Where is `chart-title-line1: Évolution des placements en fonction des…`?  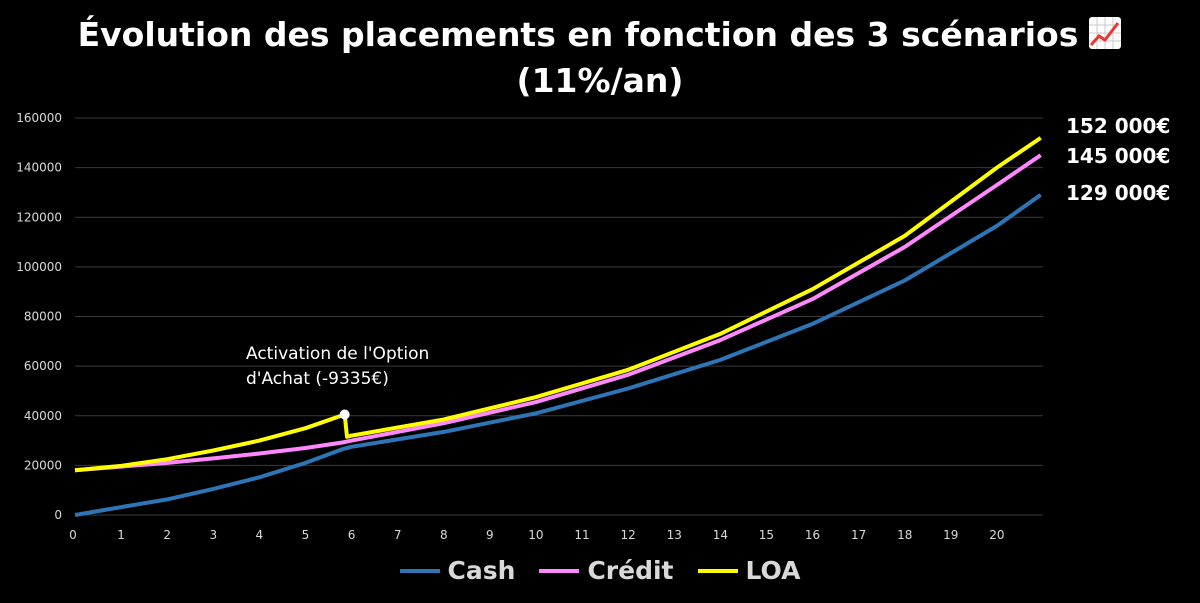 chart-title-line1: Évolution des placements en fonction des… is located at coordinates (600, 35).